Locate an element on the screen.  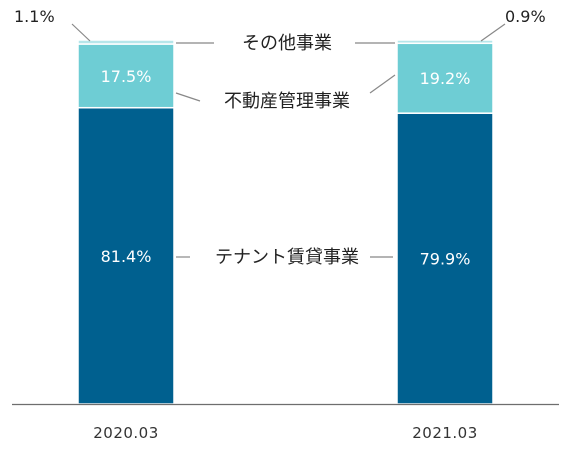
data-label-2-1: 17.5% is located at coordinates (126, 76).